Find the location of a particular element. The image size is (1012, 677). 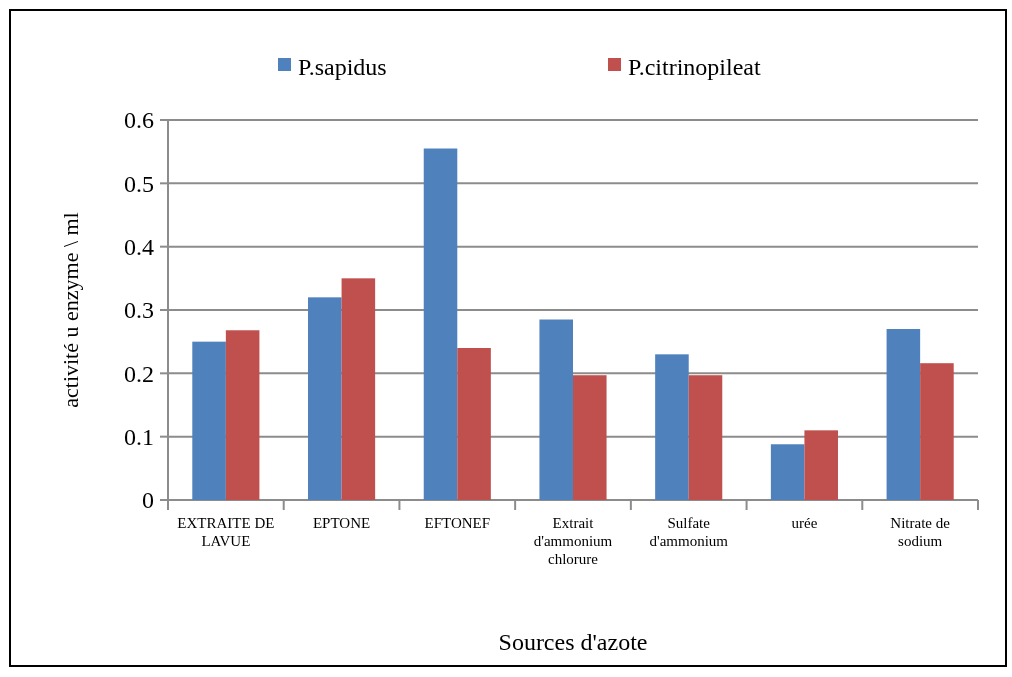

x-tick-label: Sulfate d'ammonium is located at coordinates (689, 532).